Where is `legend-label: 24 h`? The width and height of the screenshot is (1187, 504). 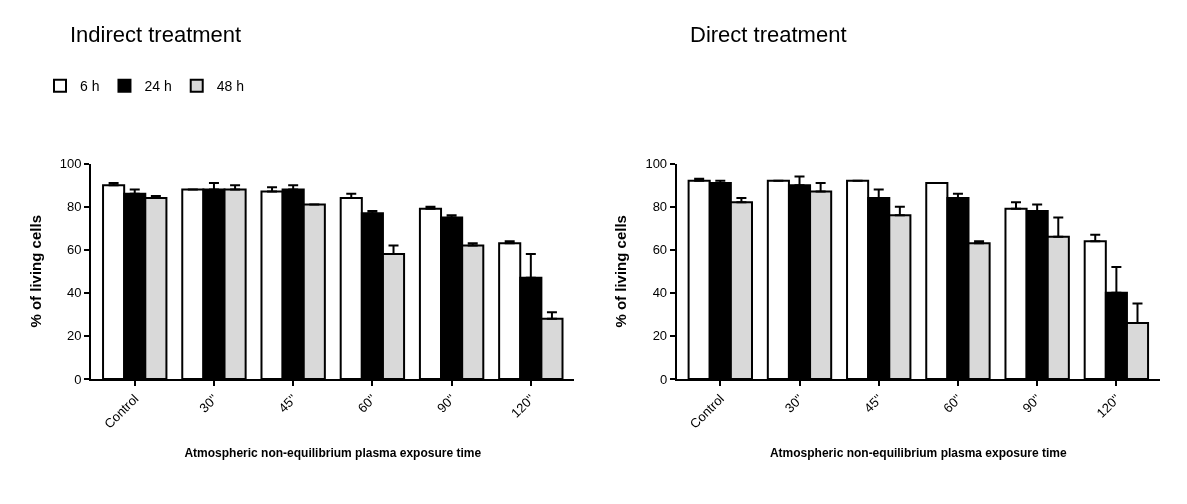
legend-label: 24 h is located at coordinates (158, 86).